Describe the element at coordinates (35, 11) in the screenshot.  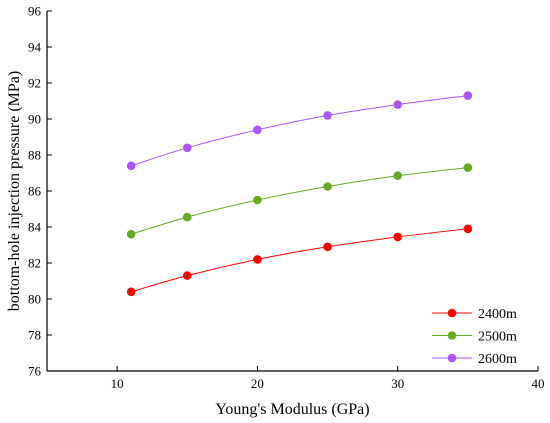
I see `y-tick-label: 96` at that location.